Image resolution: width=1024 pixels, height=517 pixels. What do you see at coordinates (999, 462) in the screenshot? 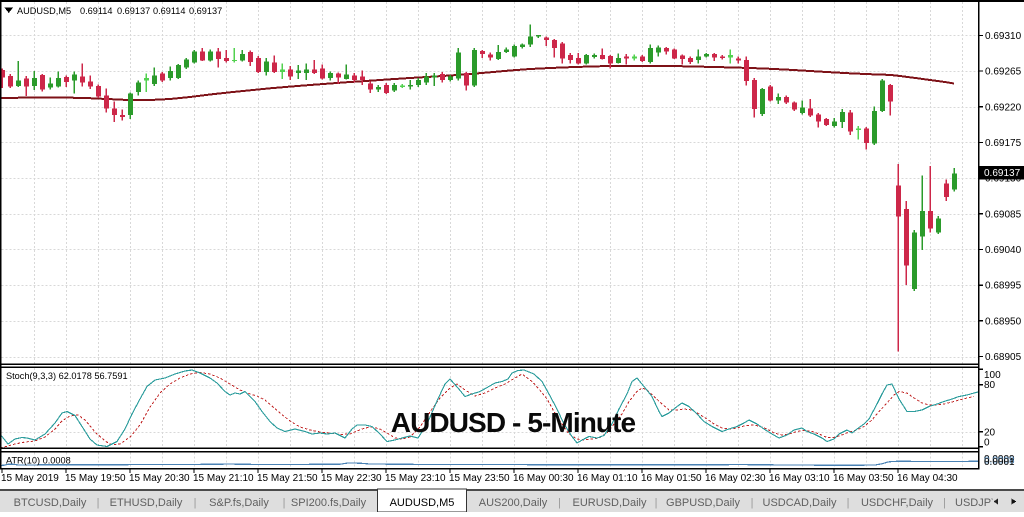
I see `svg-text: 0.0001` at bounding box center [999, 462].